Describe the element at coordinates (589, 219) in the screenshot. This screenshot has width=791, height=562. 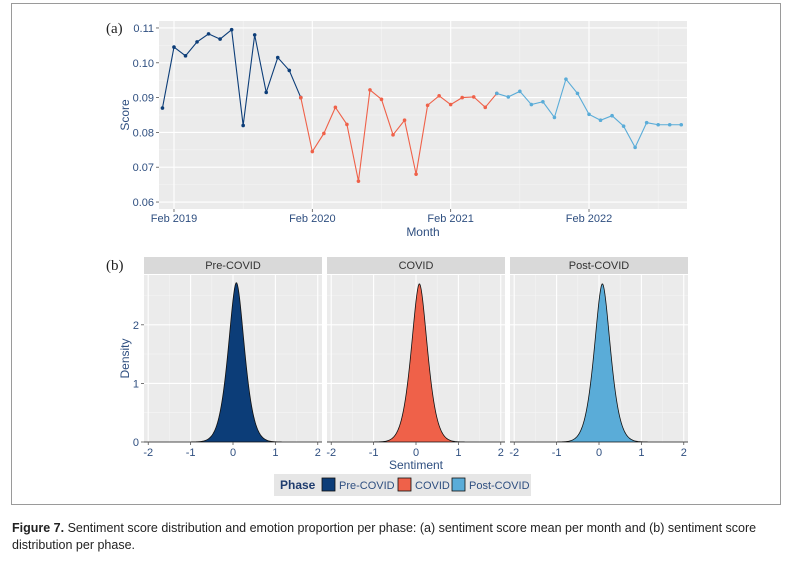
I see `x-tick-label: Feb 2022` at that location.